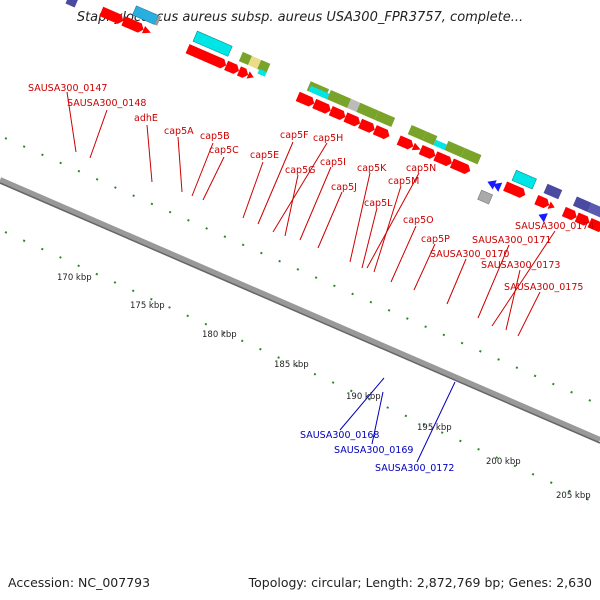  What do you see at coordinates (543, 287) in the screenshot?
I see `gene-label: SAUSA300_0175` at bounding box center [543, 287].